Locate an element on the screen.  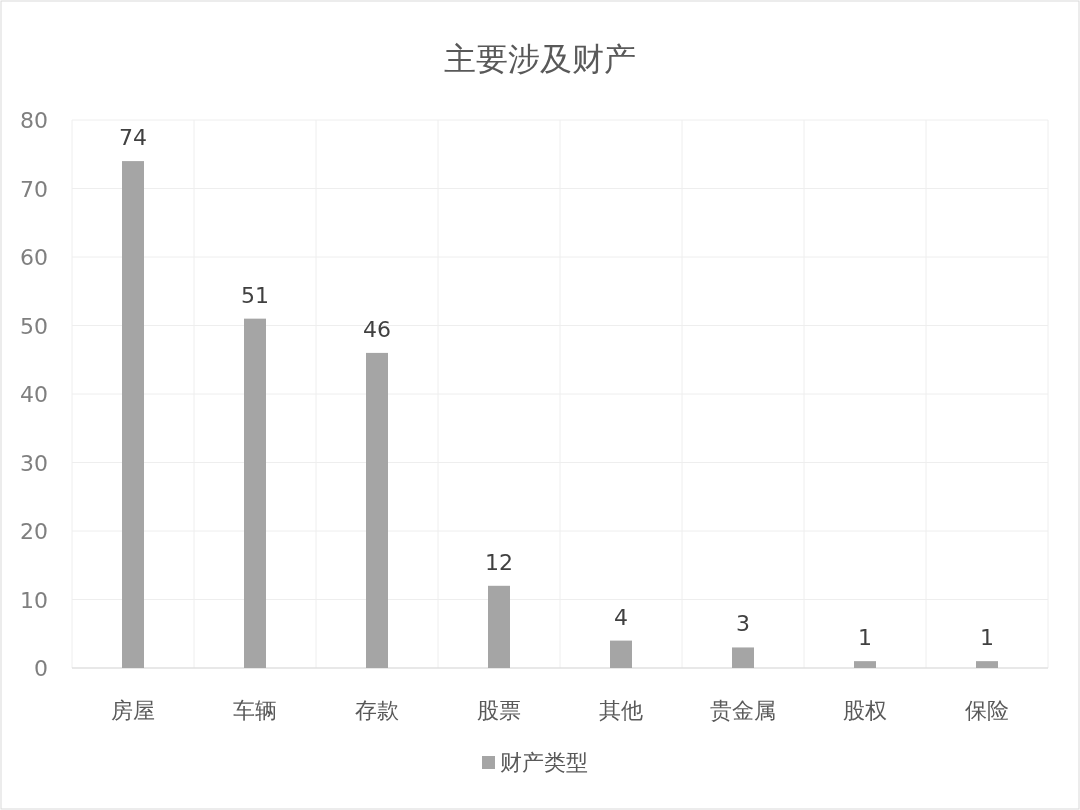
y-tick-label: 20 is located at coordinates (34, 531).